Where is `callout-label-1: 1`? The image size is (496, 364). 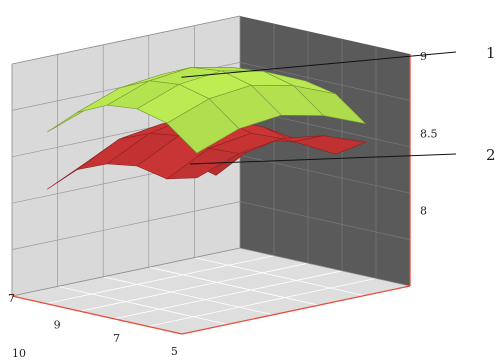
callout-label-1: 1 is located at coordinates (491, 53).